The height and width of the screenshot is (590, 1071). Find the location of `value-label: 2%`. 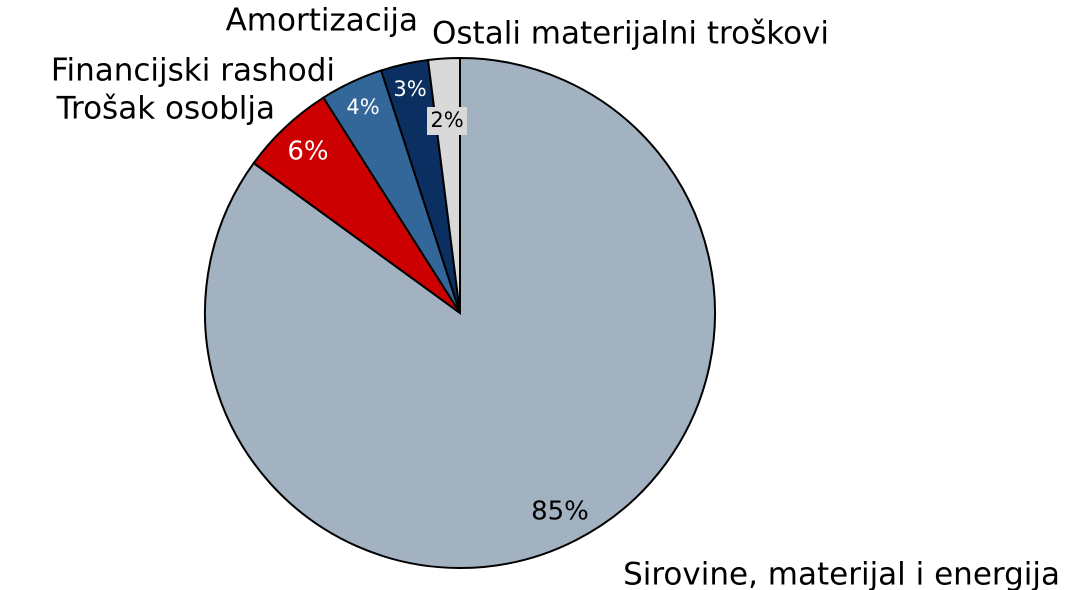

value-label: 2% is located at coordinates (446, 120).